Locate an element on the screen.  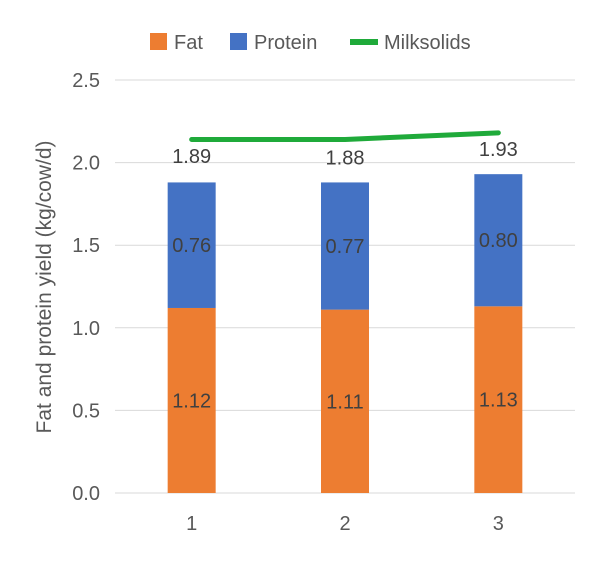
total-value-labels: 1.89 1.88 1.93 is located at coordinates (345, 154).